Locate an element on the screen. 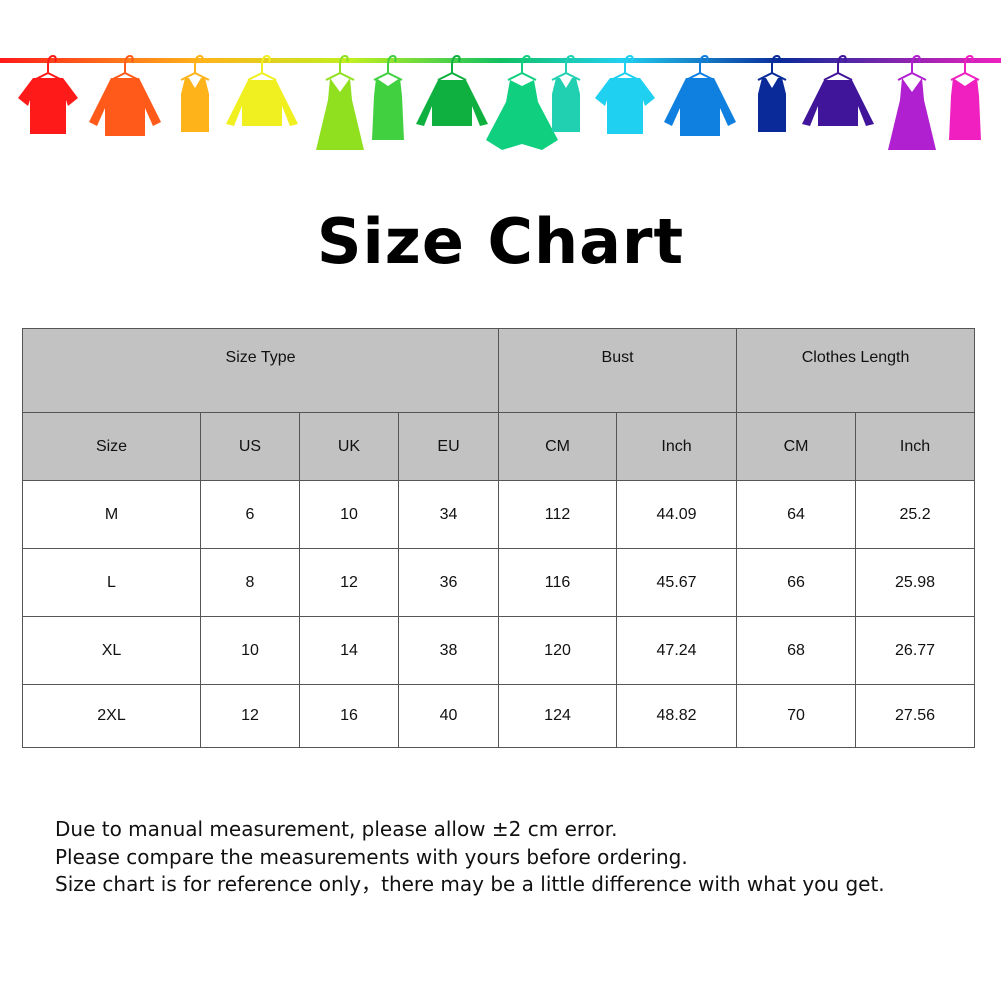 Image resolution: width=1001 pixels, height=1001 pixels. group-header-row: Size Type Bust Clothes Length is located at coordinates (498, 370).